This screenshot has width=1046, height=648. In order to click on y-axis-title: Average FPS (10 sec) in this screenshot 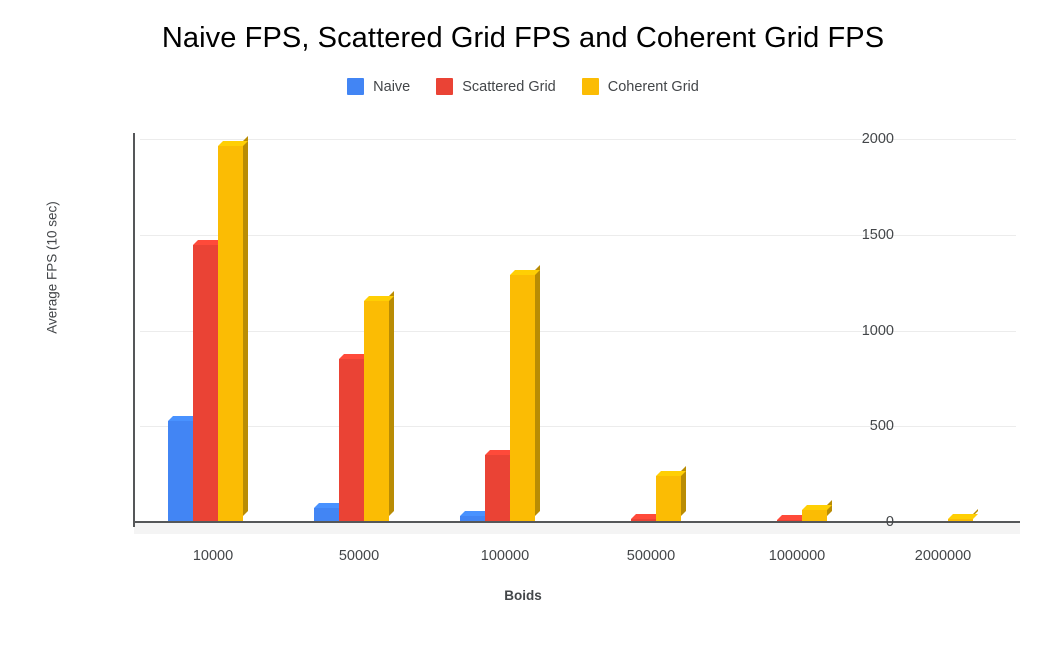, I will do `click(52, 267)`.